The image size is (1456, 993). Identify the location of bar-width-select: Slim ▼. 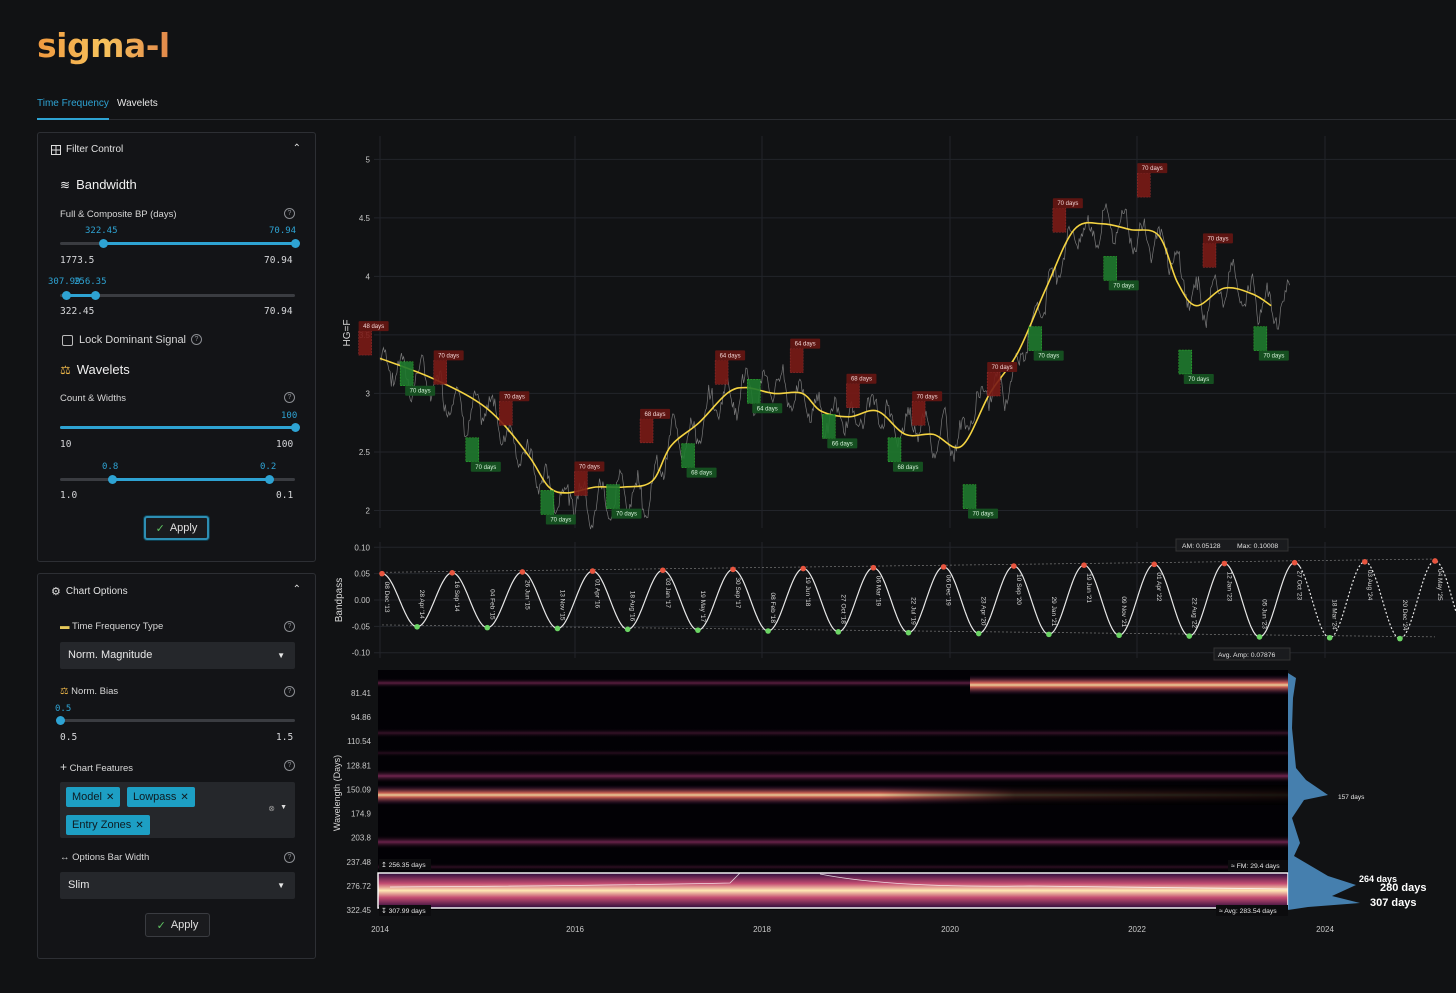
(177, 885).